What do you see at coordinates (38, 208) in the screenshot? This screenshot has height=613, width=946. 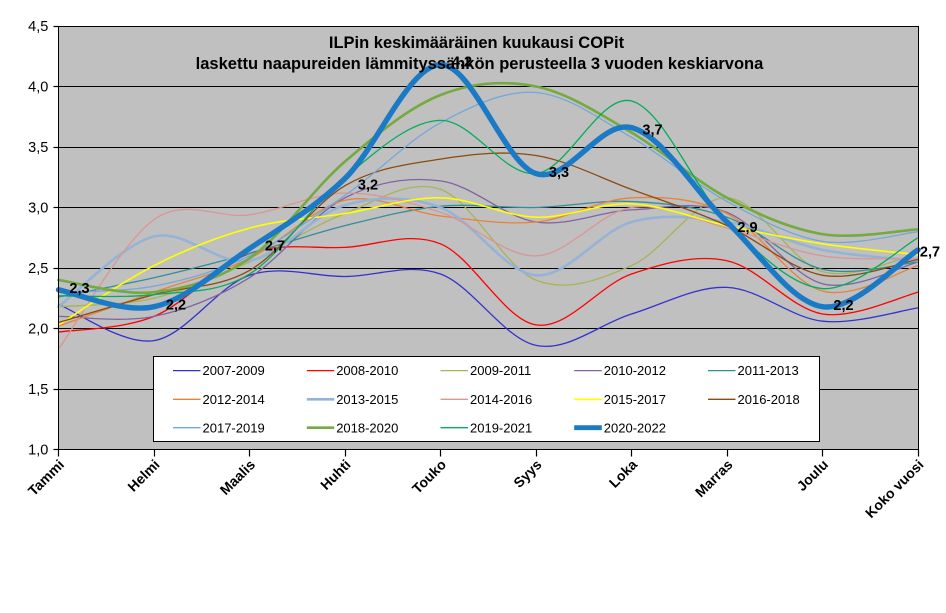 I see `svg-text: 3,0` at bounding box center [38, 208].